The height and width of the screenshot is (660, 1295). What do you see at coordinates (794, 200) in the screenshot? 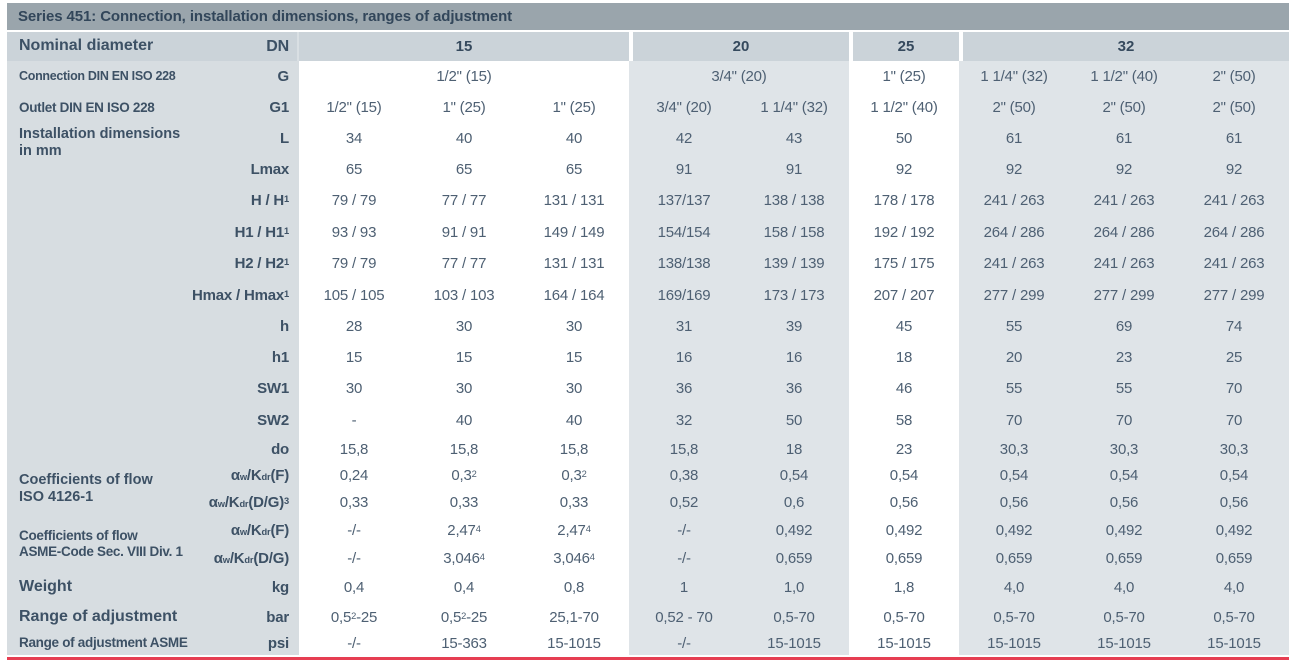
I see `value-cell: 138 / 138` at bounding box center [794, 200].